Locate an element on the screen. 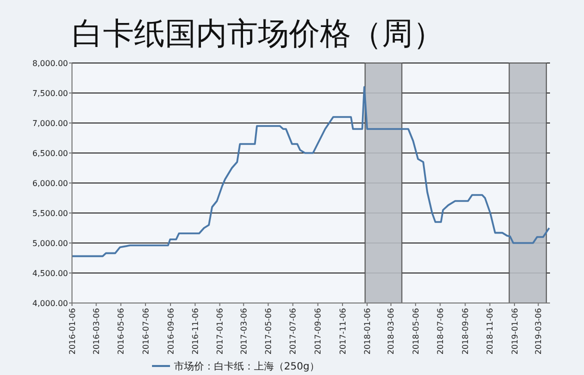 The height and width of the screenshot is (375, 584). x-tick-label: 2018-05-06 is located at coordinates (415, 331).